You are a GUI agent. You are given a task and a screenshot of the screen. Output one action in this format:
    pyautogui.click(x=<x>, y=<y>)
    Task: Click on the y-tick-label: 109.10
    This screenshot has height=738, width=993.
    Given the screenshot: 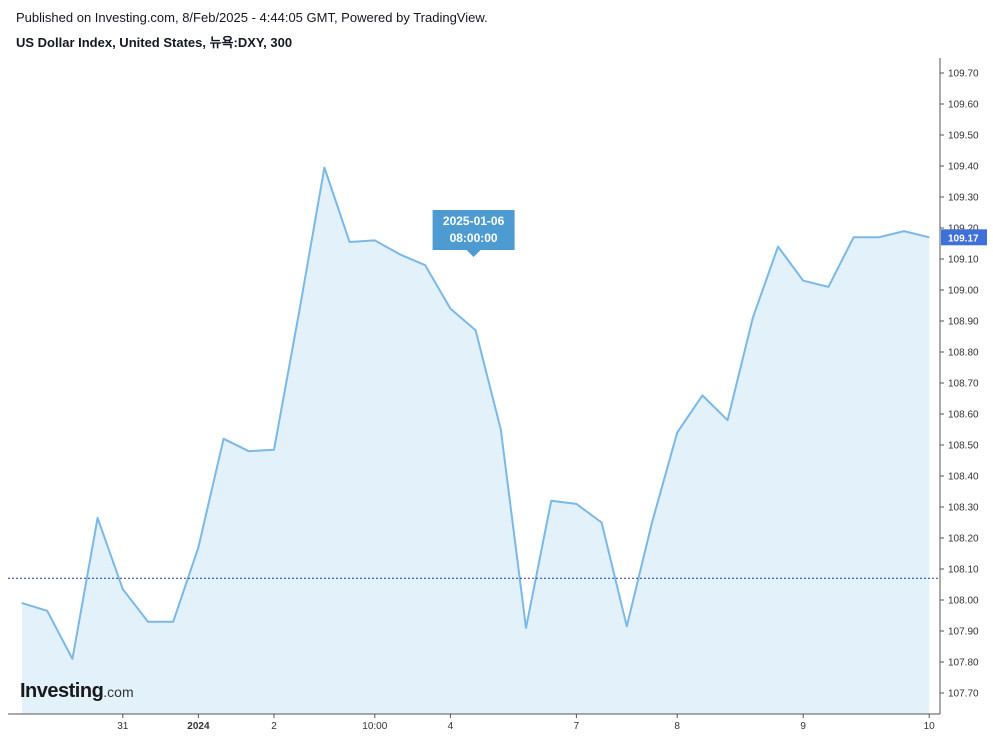 What is the action you would take?
    pyautogui.click(x=963, y=260)
    